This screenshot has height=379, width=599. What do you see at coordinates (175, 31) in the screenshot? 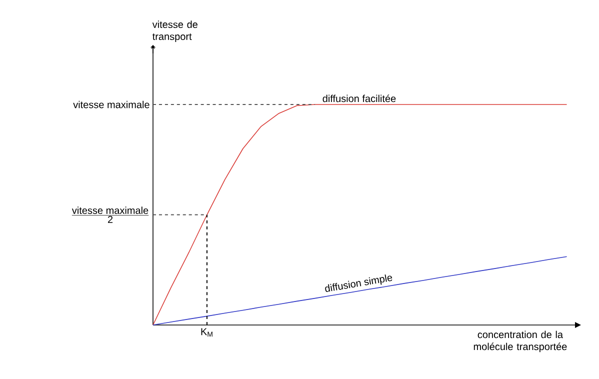
I see `text: vitesse de transport` at bounding box center [175, 31].